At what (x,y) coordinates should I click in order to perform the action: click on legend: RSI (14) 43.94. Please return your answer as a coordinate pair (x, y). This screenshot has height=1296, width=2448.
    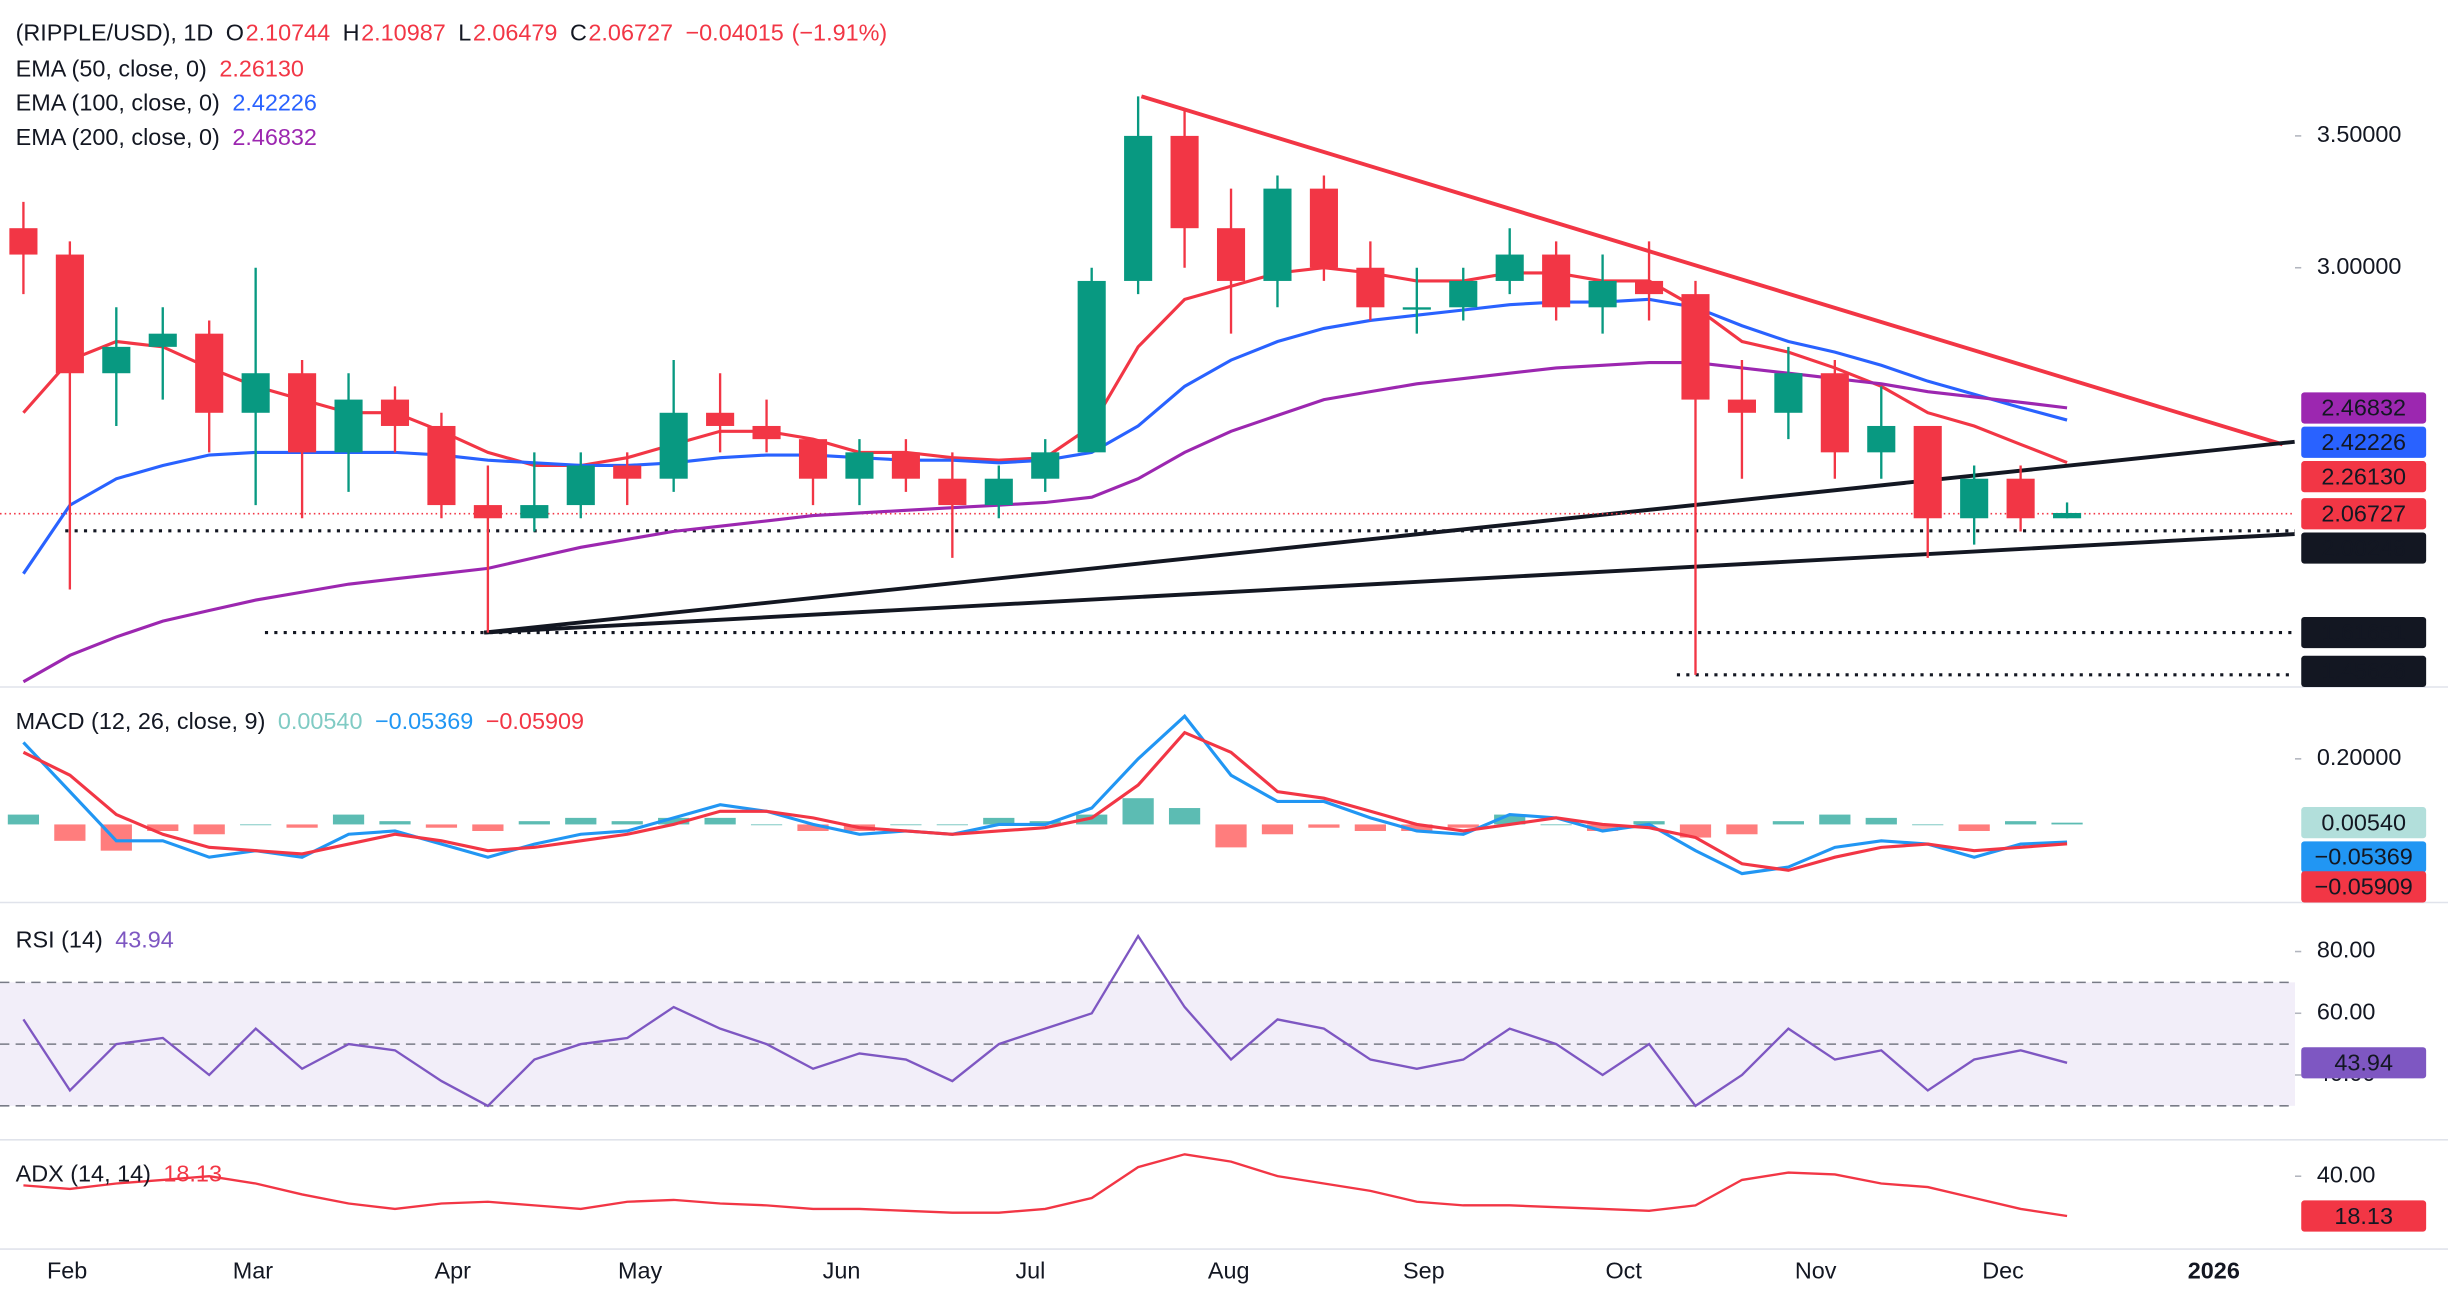
    Looking at the image, I should click on (95, 940).